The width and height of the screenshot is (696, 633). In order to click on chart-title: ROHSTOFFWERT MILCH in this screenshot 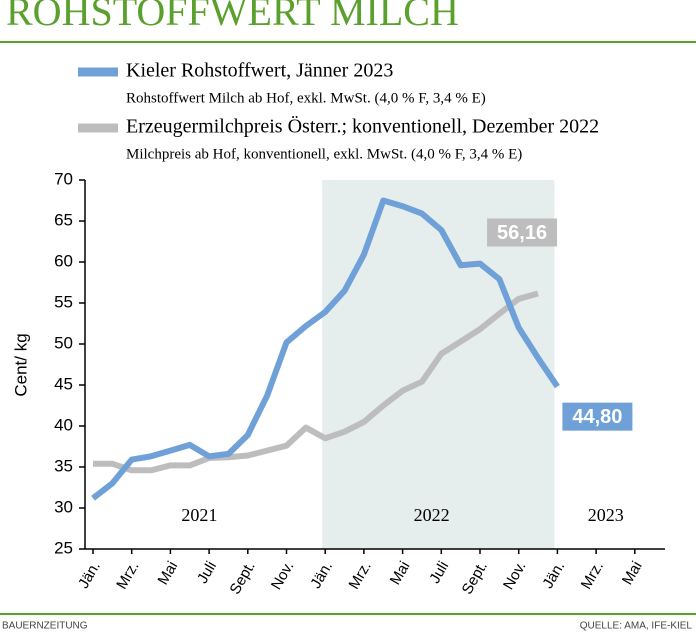, I will do `click(232, 17)`.